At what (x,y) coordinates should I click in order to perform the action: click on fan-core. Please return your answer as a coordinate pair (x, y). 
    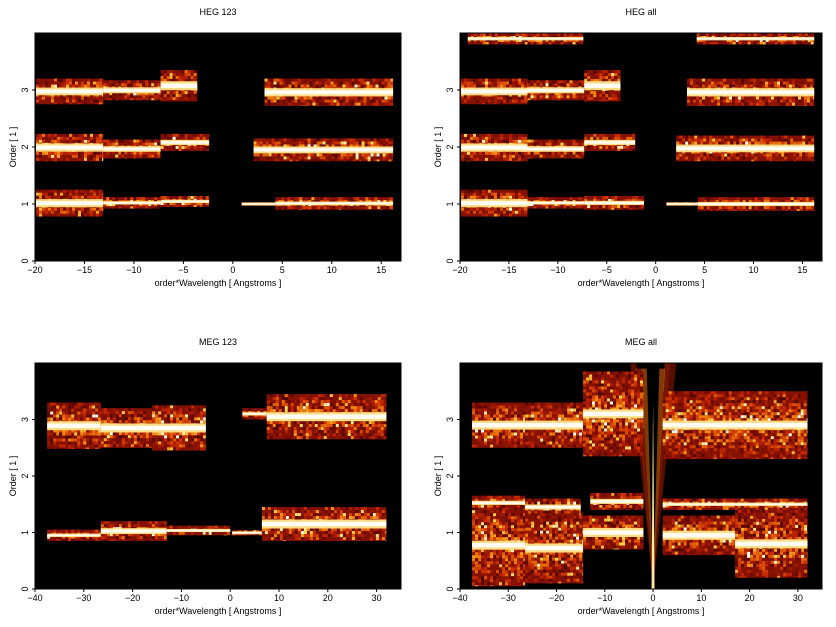
    Looking at the image, I should click on (653, 495).